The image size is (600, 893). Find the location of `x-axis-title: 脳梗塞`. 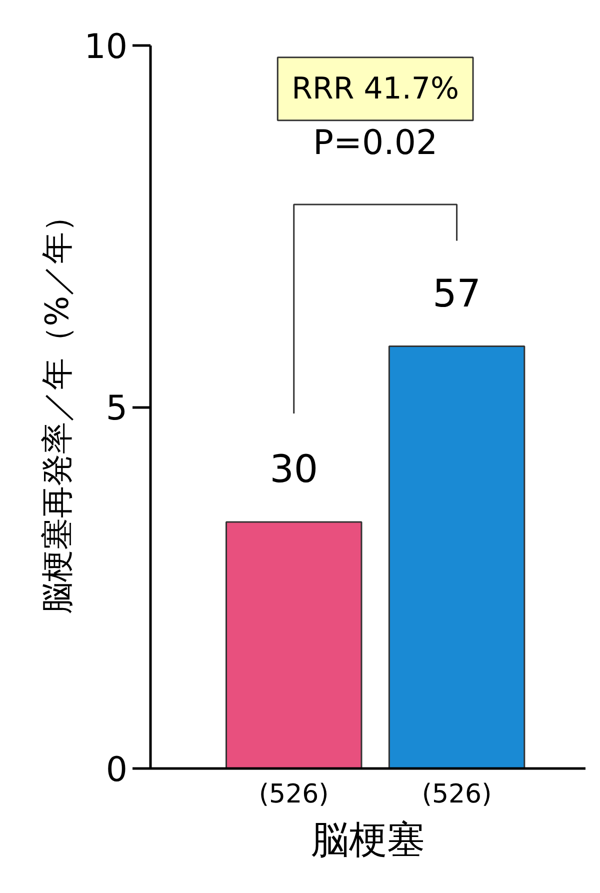

x-axis-title: 脳梗塞 is located at coordinates (368, 840).